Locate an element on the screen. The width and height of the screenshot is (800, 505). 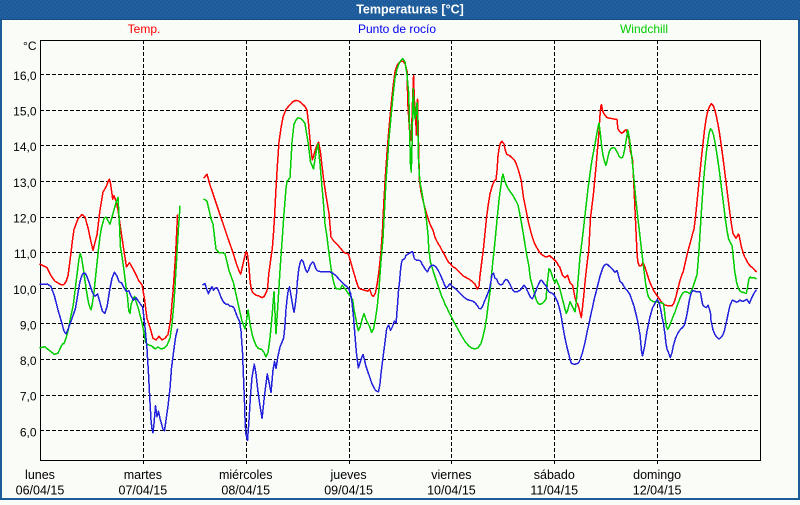
svg-text: Windchill is located at coordinates (644, 29).